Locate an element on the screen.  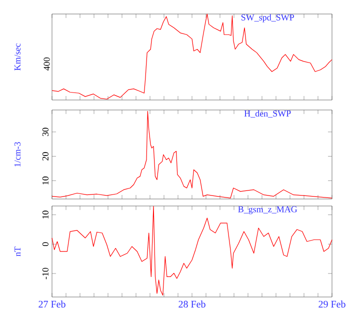
y-axis-title: 1/cm-3 is located at coordinates (17, 154).